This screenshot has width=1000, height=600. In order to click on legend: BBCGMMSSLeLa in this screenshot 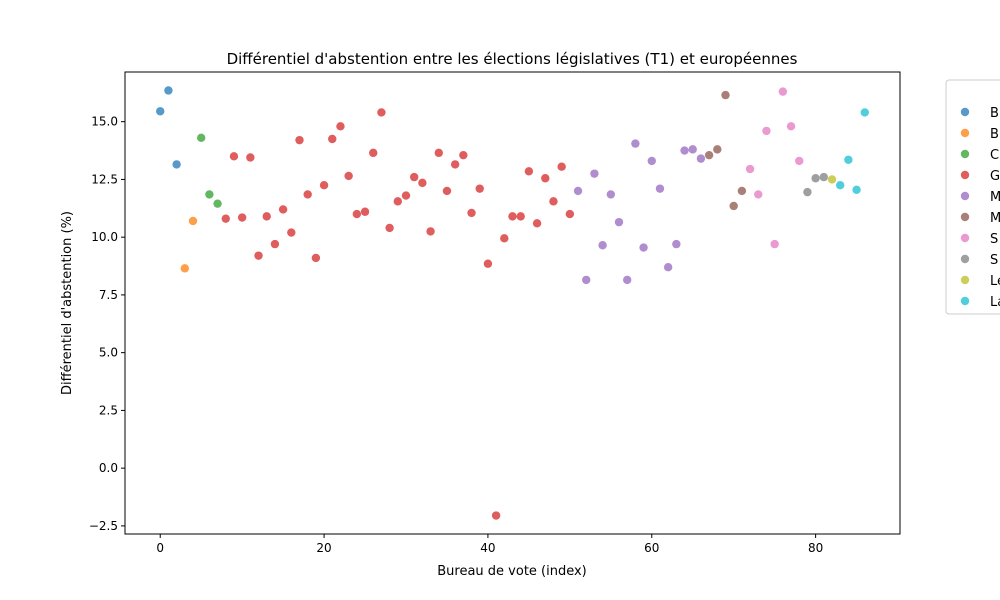, I will do `click(972, 197)`.